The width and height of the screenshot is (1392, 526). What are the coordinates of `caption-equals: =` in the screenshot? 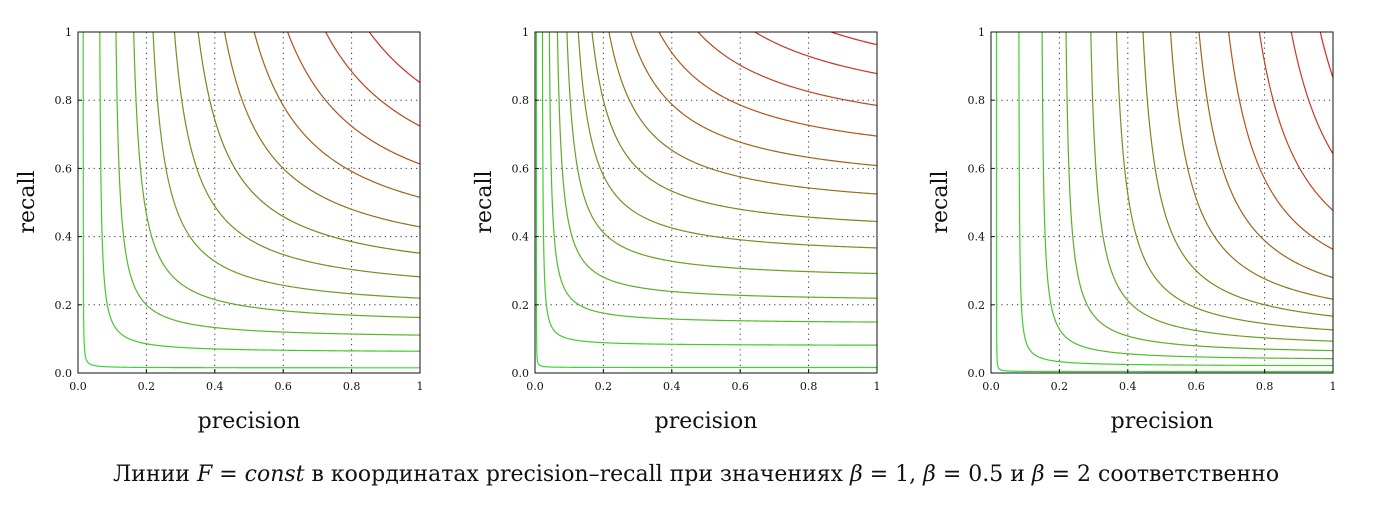 It's located at (228, 474).